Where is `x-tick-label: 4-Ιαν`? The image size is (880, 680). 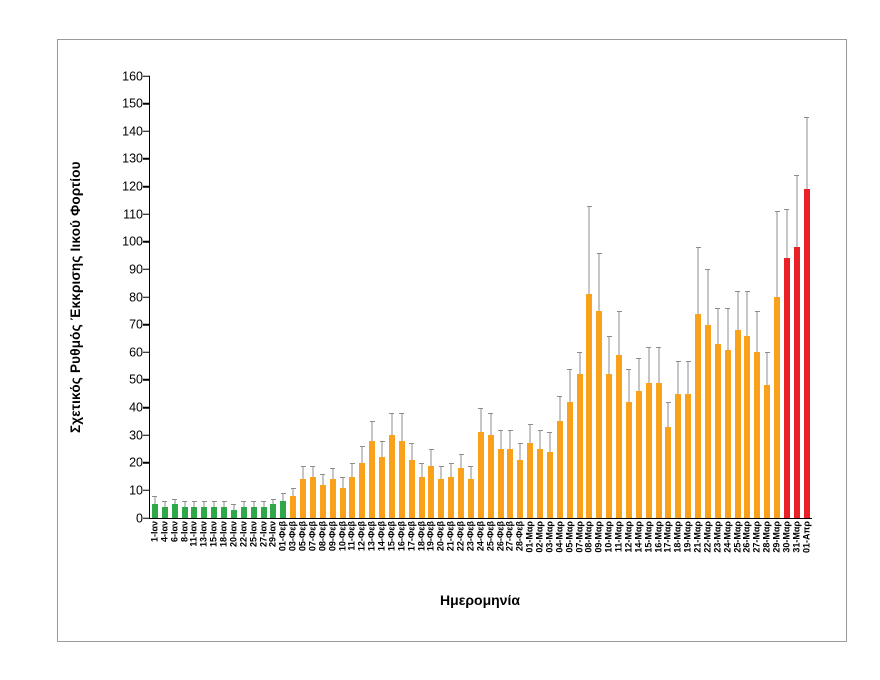
x-tick-label: 4-Ιαν is located at coordinates (164, 532).